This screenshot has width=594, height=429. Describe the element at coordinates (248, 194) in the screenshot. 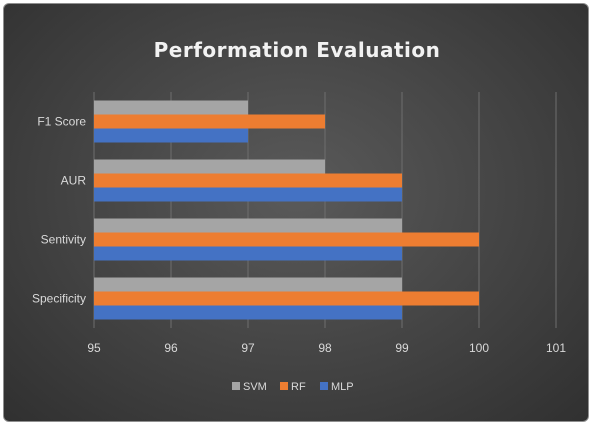

I see `bar-mlp-aur` at that location.